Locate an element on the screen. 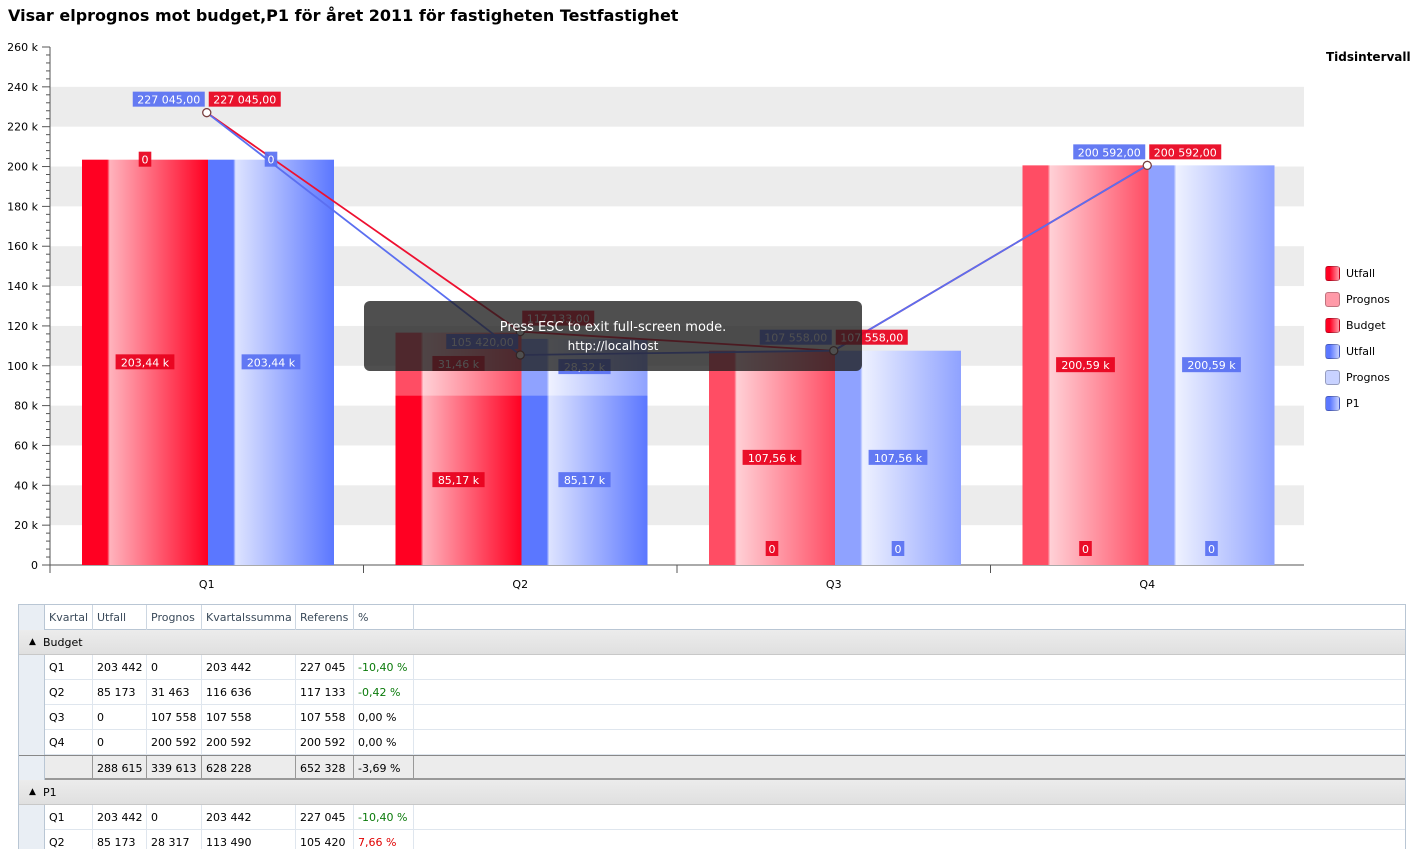  total-cell: 652 328 is located at coordinates (325, 768).